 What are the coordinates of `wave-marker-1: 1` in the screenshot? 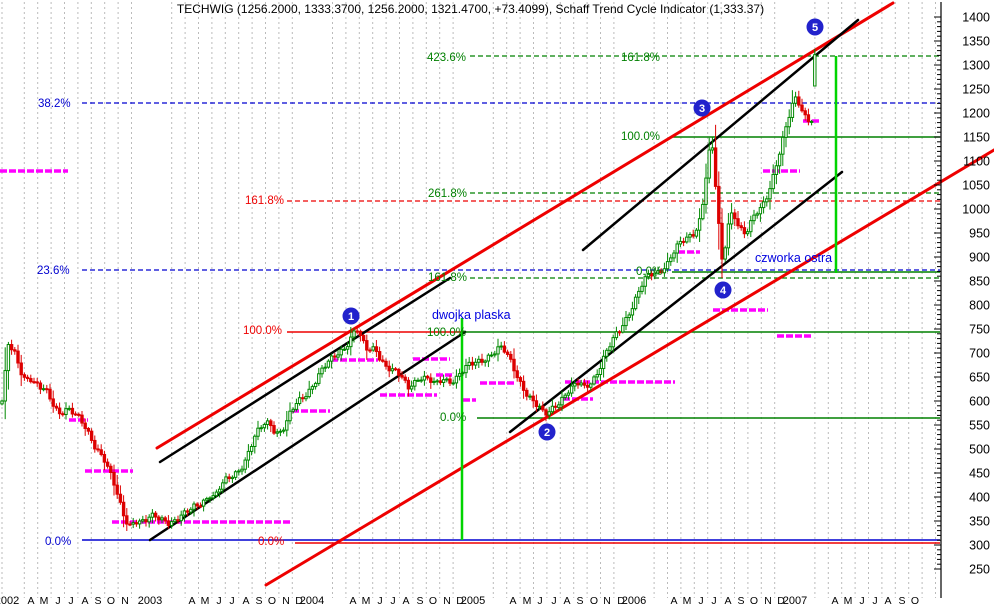 It's located at (351, 316).